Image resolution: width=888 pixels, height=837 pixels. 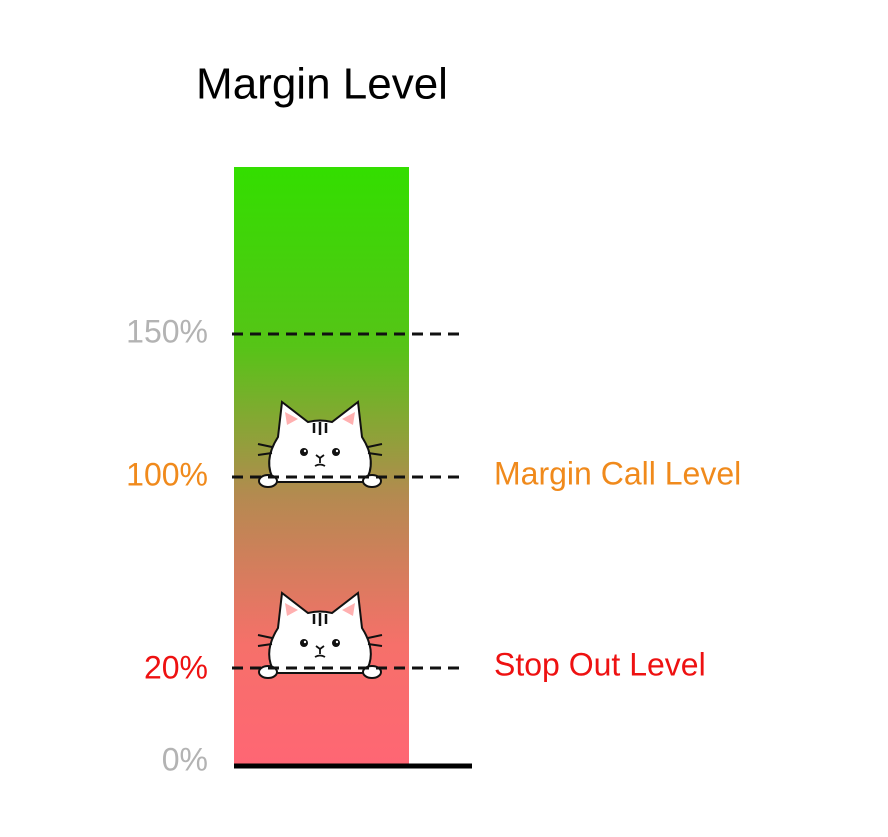 What do you see at coordinates (167, 474) in the screenshot?
I see `level-label: 100%` at bounding box center [167, 474].